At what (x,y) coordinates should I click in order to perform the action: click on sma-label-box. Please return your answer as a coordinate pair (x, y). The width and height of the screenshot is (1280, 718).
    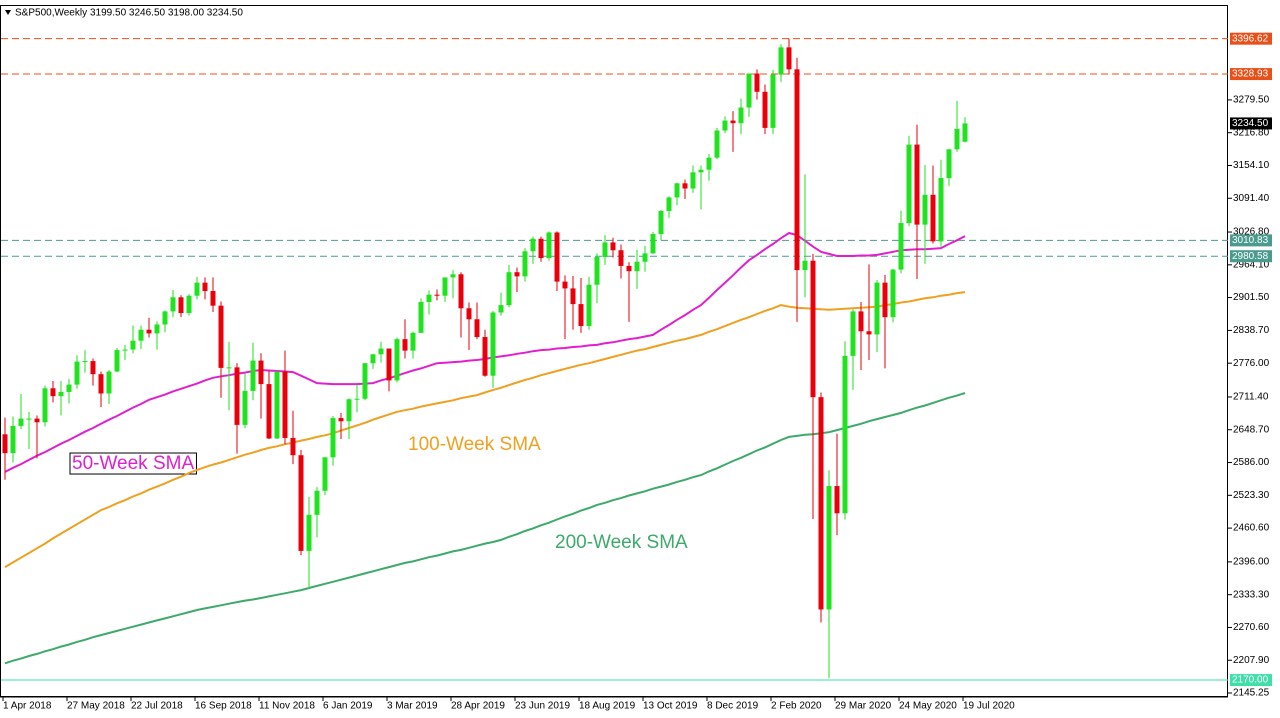
    Looking at the image, I should click on (133, 463).